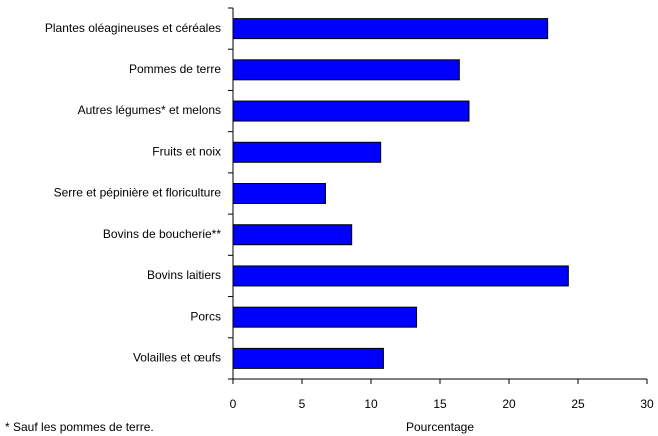  Describe the element at coordinates (440, 427) in the screenshot. I see `x-axis-label: Pourcentage` at that location.